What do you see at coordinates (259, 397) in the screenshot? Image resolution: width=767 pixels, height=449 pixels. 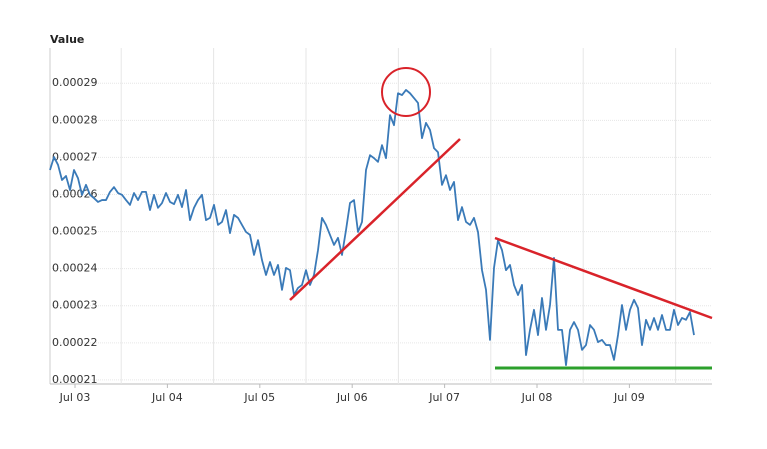 I see `x-tick-label: Jul 05` at bounding box center [259, 397].